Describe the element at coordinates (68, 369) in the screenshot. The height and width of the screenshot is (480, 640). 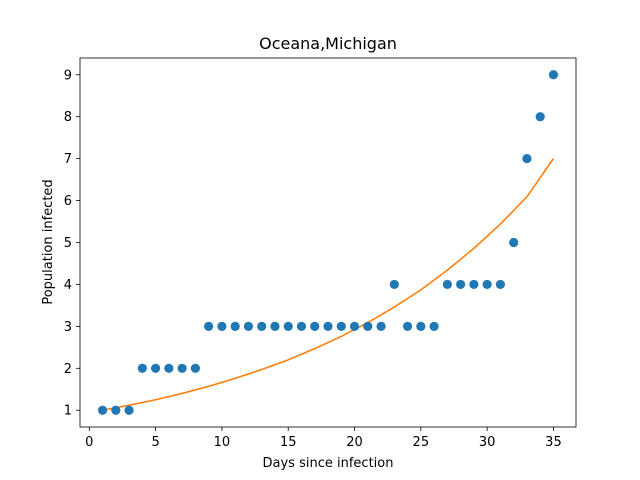
I see `y-tick-label: 2` at that location.